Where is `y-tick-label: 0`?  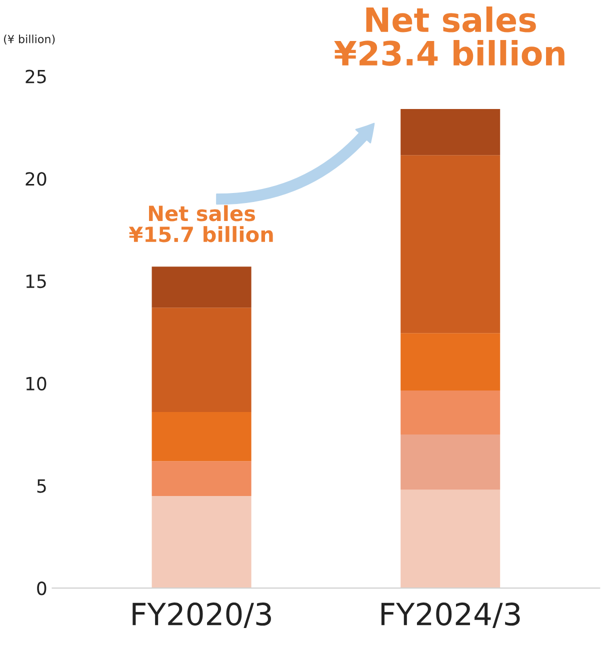
y-tick-label: 0 is located at coordinates (41, 589).